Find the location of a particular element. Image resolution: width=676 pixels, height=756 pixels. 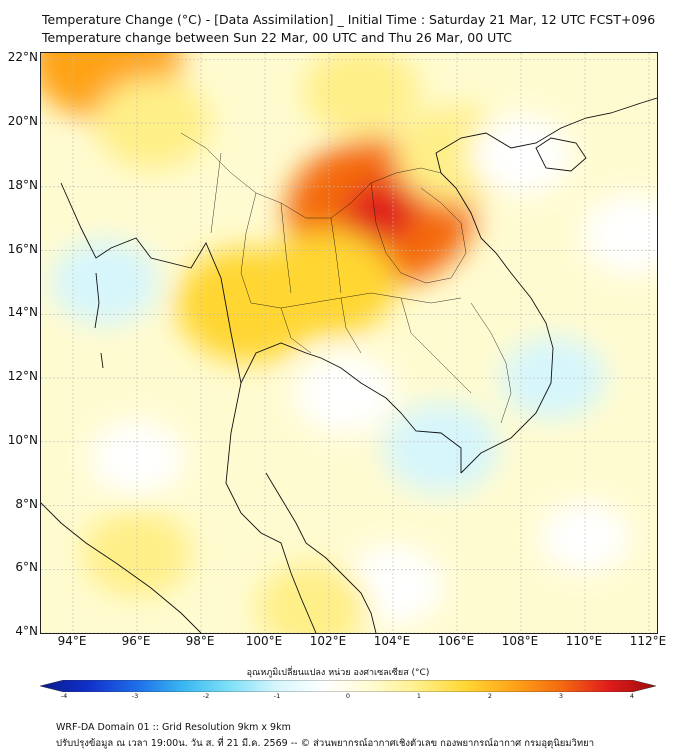

colorbar-tick-label: -1 is located at coordinates (277, 696).